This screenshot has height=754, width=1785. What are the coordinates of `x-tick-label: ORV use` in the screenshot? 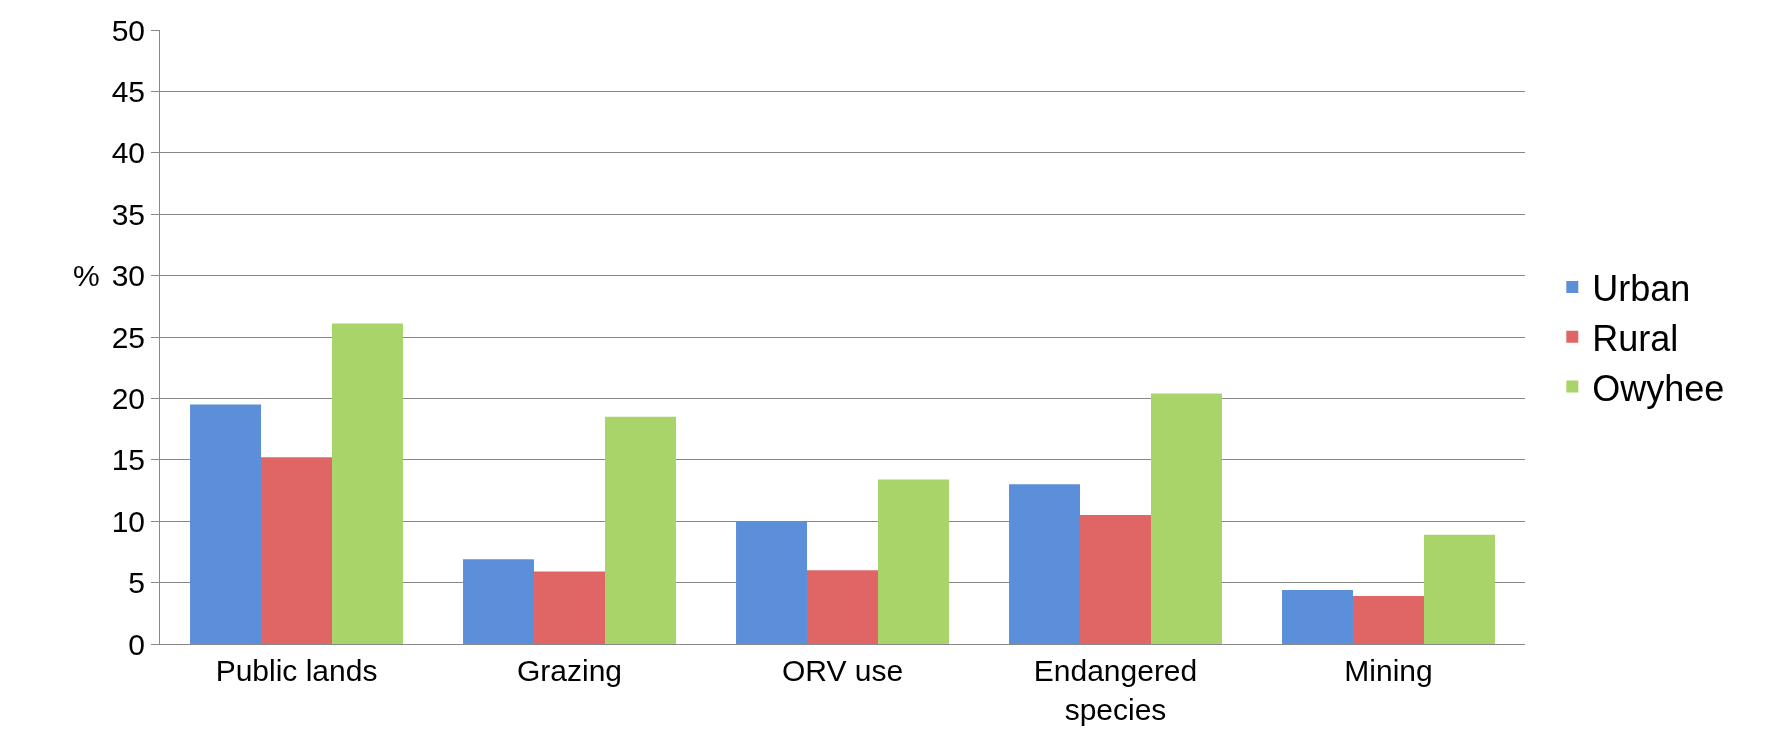 It's located at (842, 670).